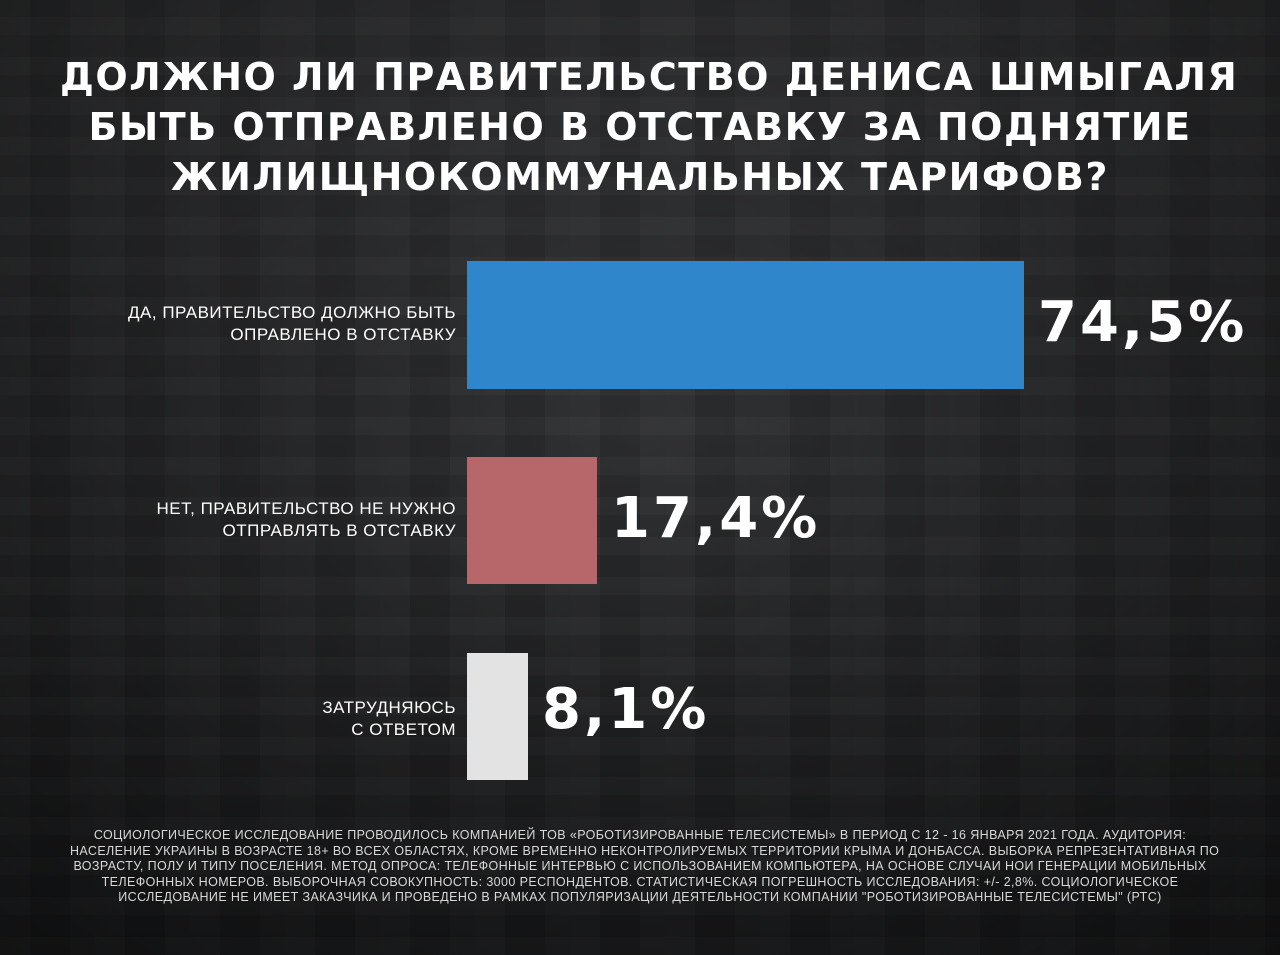  I want to click on chart-title-line: БЫТЬ ОТПРАВЛЕНО В ОТСТАВКУ ЗА ПОДНЯТИЕ, so click(640, 127).